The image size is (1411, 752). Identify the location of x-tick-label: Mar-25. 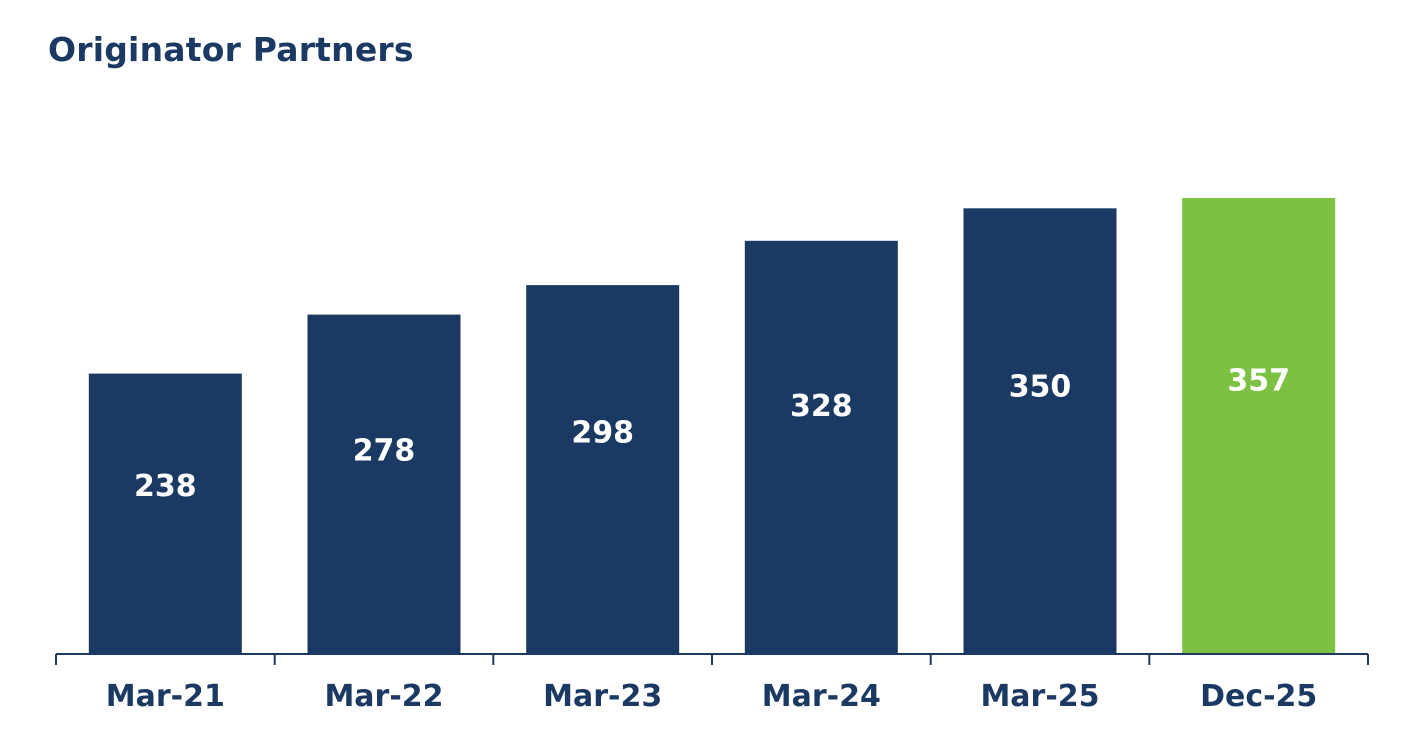
(1039, 696).